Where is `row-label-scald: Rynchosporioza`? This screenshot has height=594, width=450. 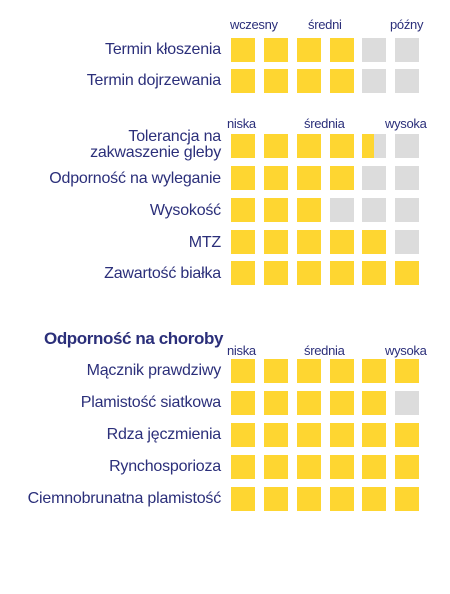
row-label-scald: Rynchosporioza is located at coordinates (165, 466).